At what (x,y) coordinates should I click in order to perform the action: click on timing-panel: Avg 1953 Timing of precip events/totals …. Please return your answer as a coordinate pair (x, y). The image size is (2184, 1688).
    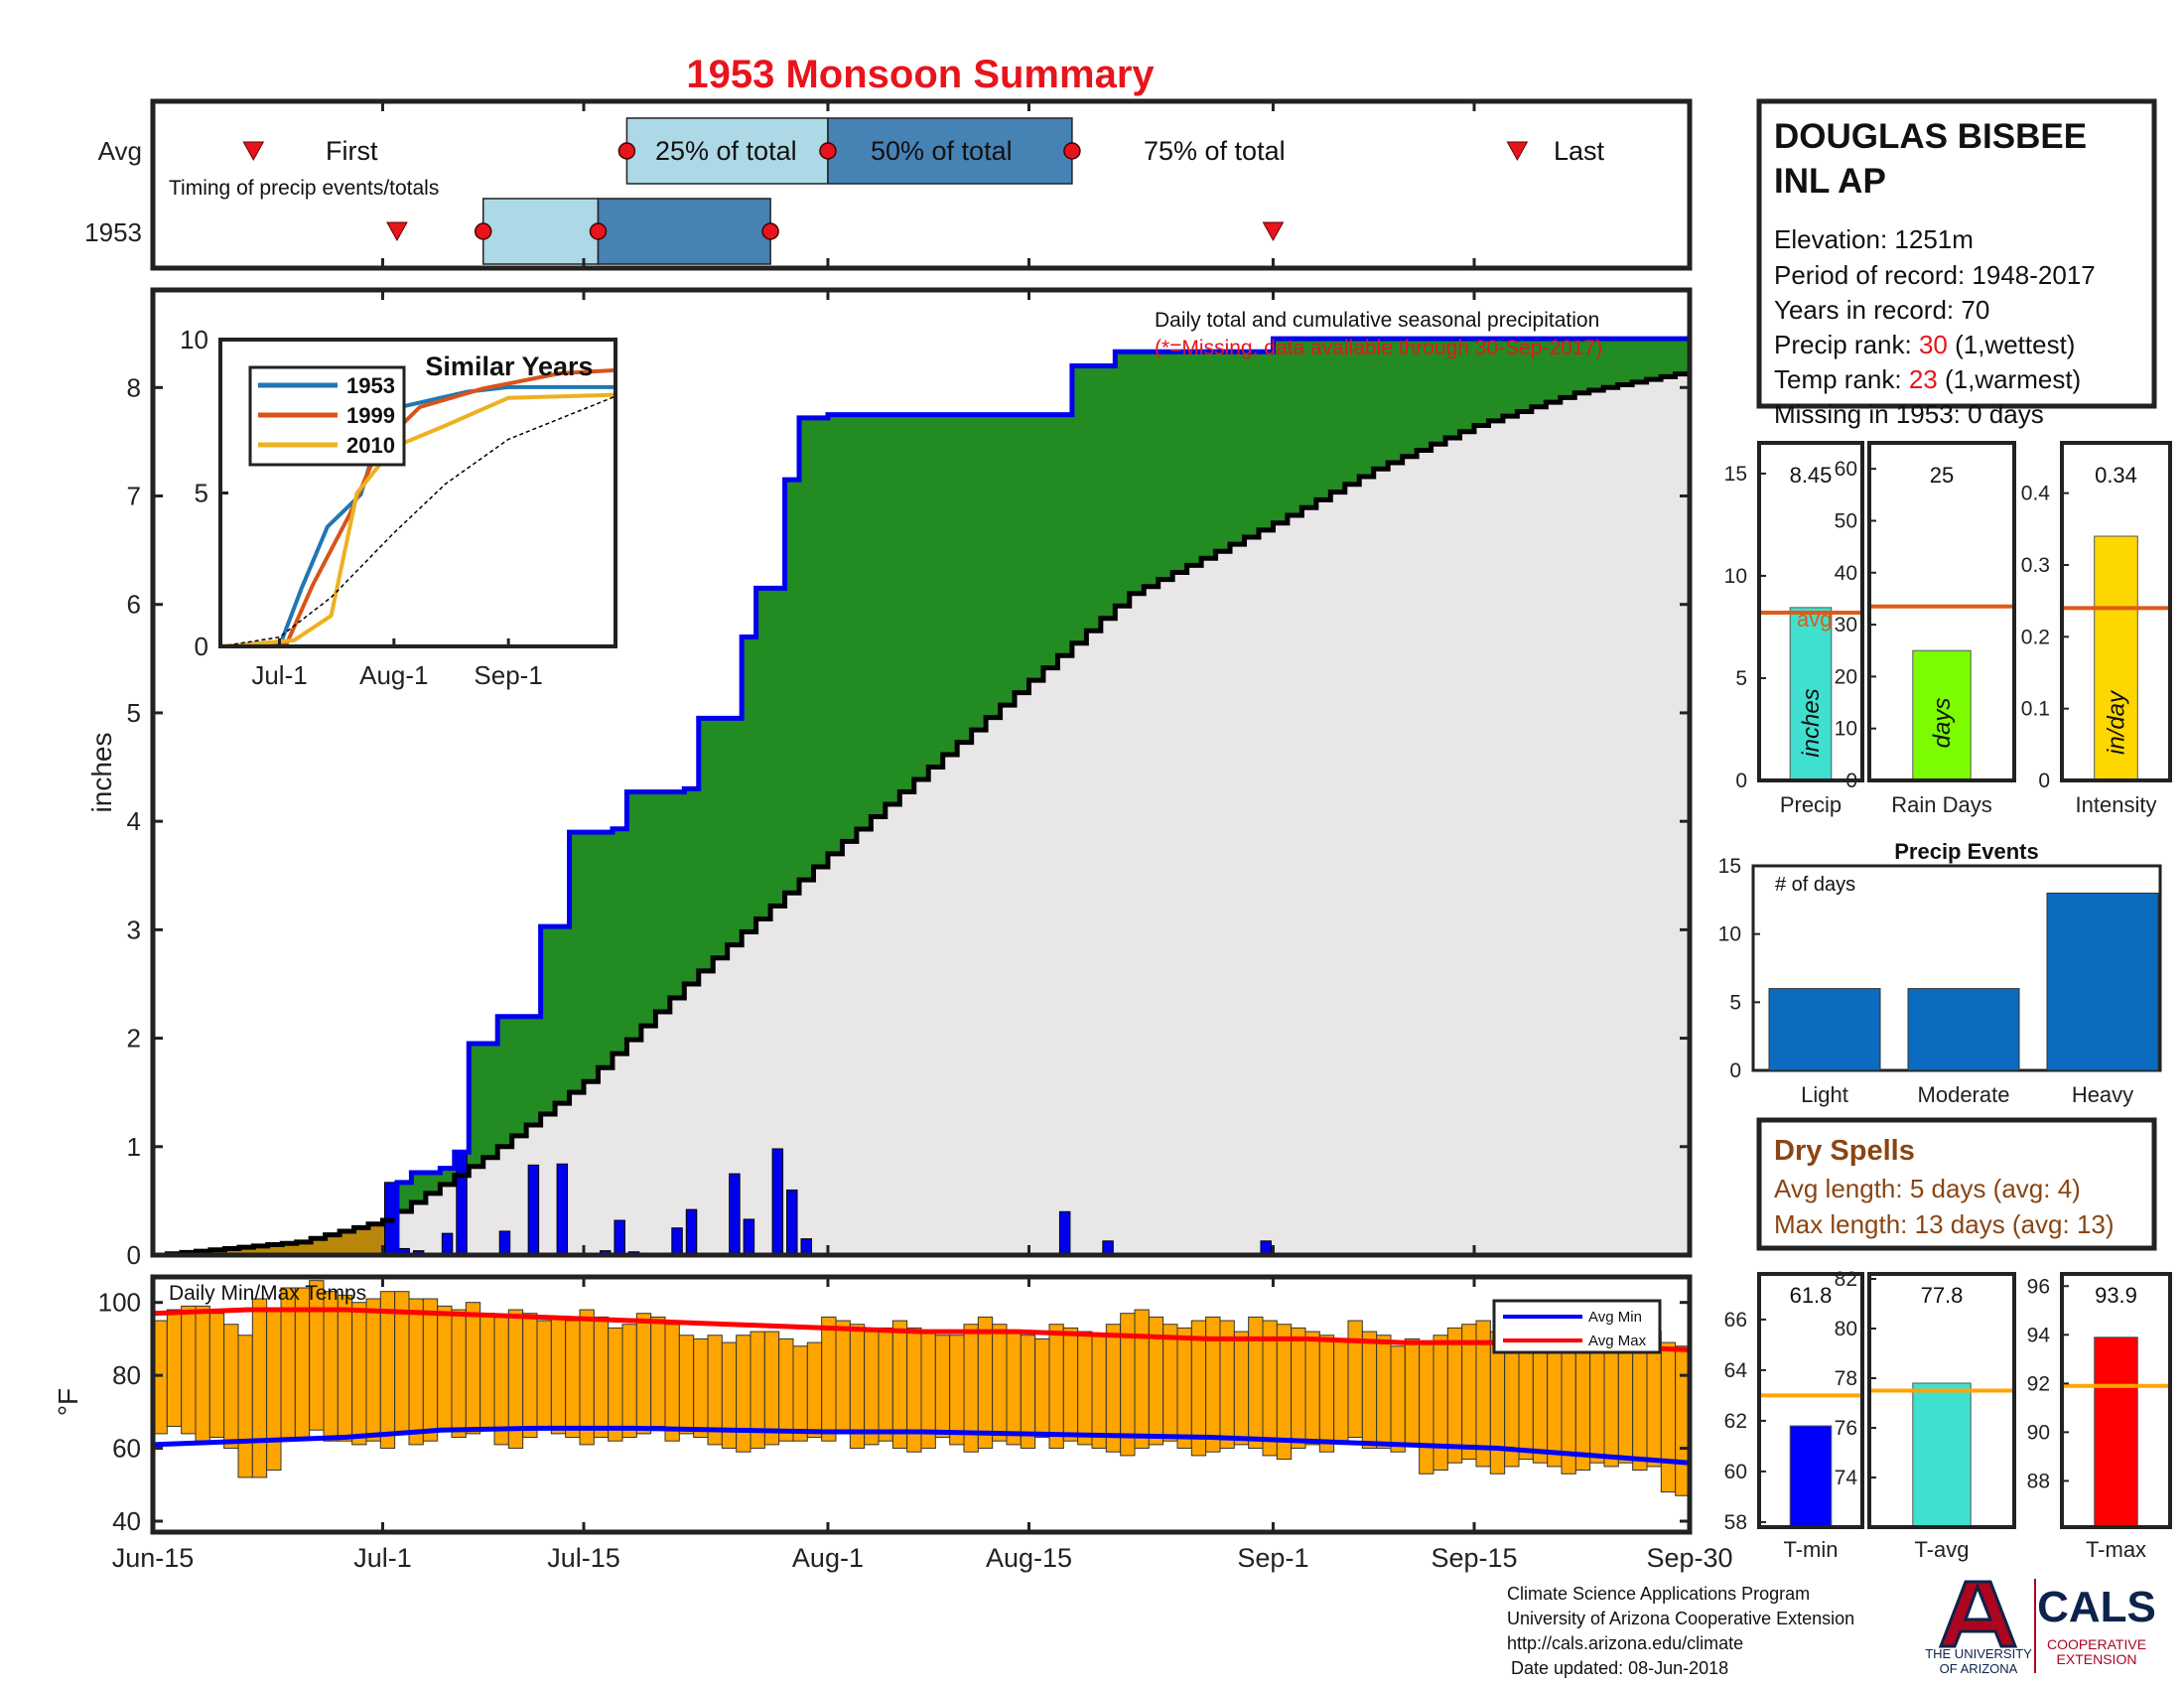
    Looking at the image, I should click on (888, 184).